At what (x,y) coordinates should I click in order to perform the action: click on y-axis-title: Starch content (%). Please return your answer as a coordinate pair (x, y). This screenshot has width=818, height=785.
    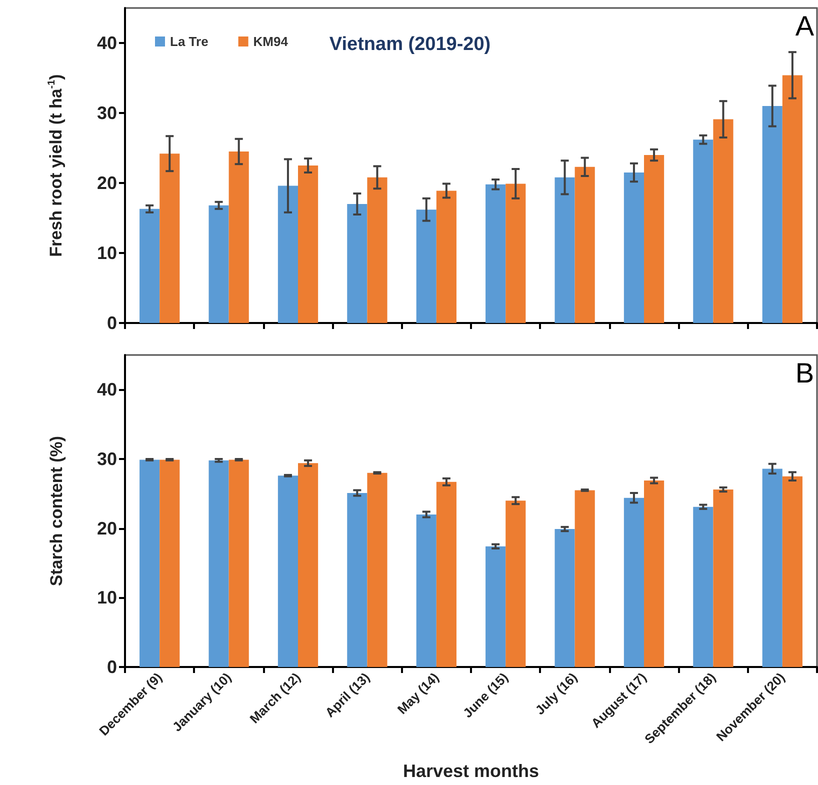
    Looking at the image, I should click on (56, 511).